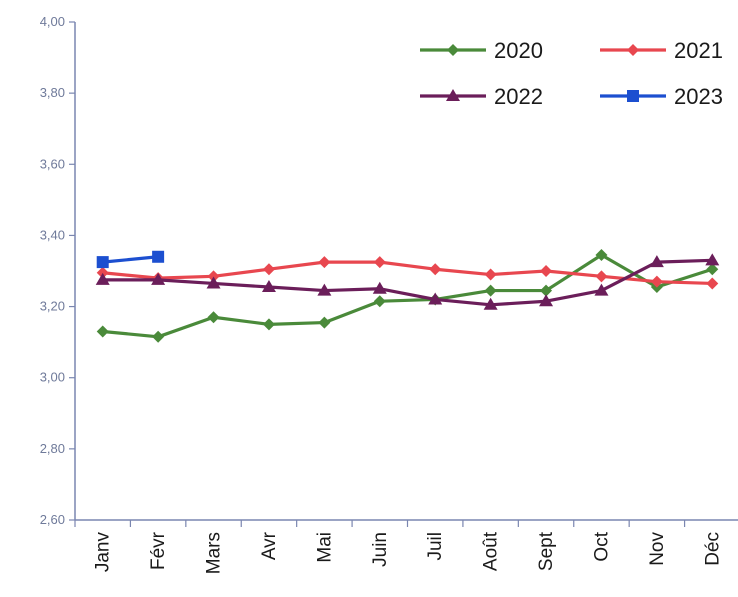 The width and height of the screenshot is (738, 597). I want to click on x-tick-label: Sept, so click(546, 551).